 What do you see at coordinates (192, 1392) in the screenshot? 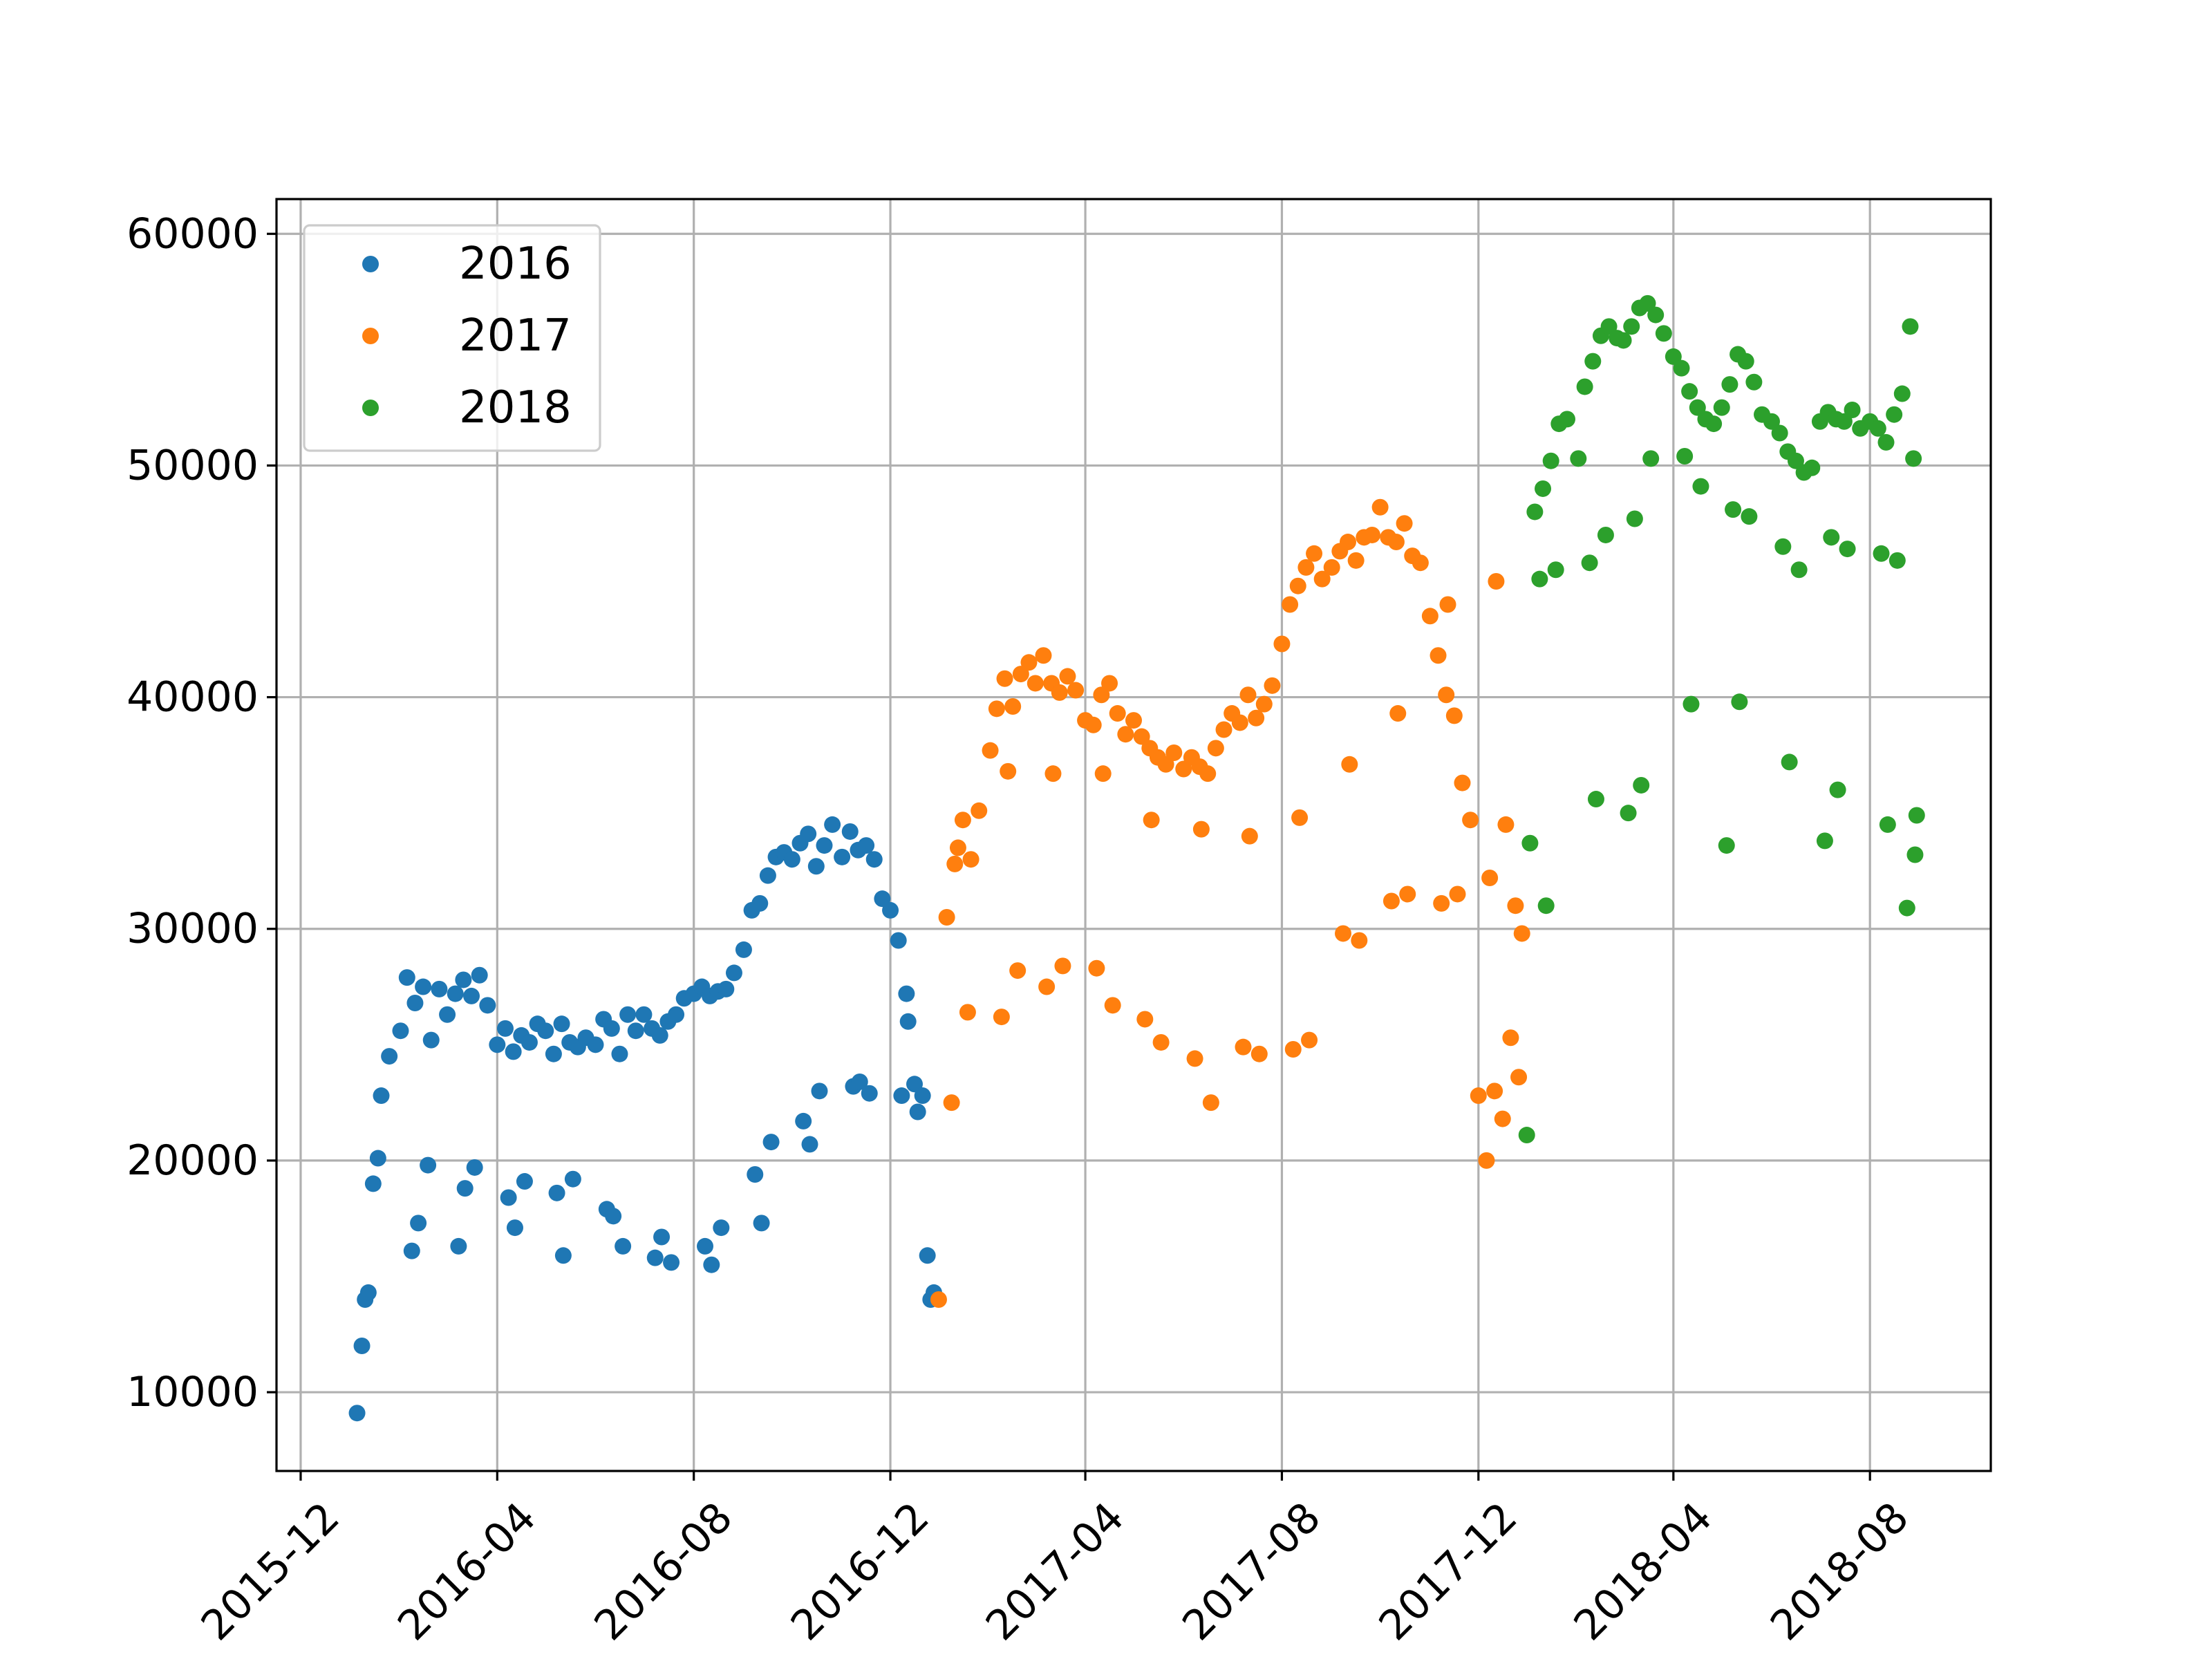
I see `y-tick-label: 10000` at bounding box center [192, 1392].